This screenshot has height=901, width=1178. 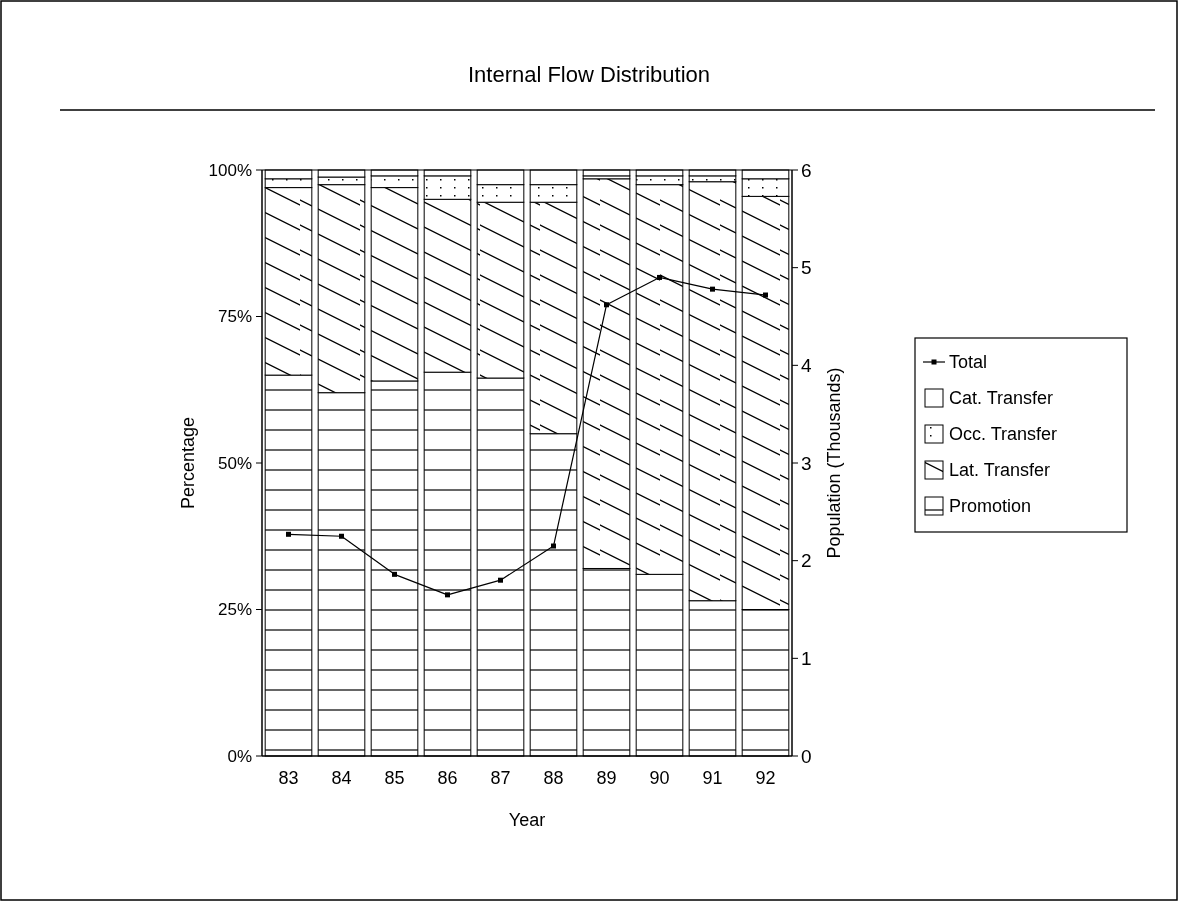 What do you see at coordinates (1000, 470) in the screenshot?
I see `legend-label: Lat. Transfer` at bounding box center [1000, 470].